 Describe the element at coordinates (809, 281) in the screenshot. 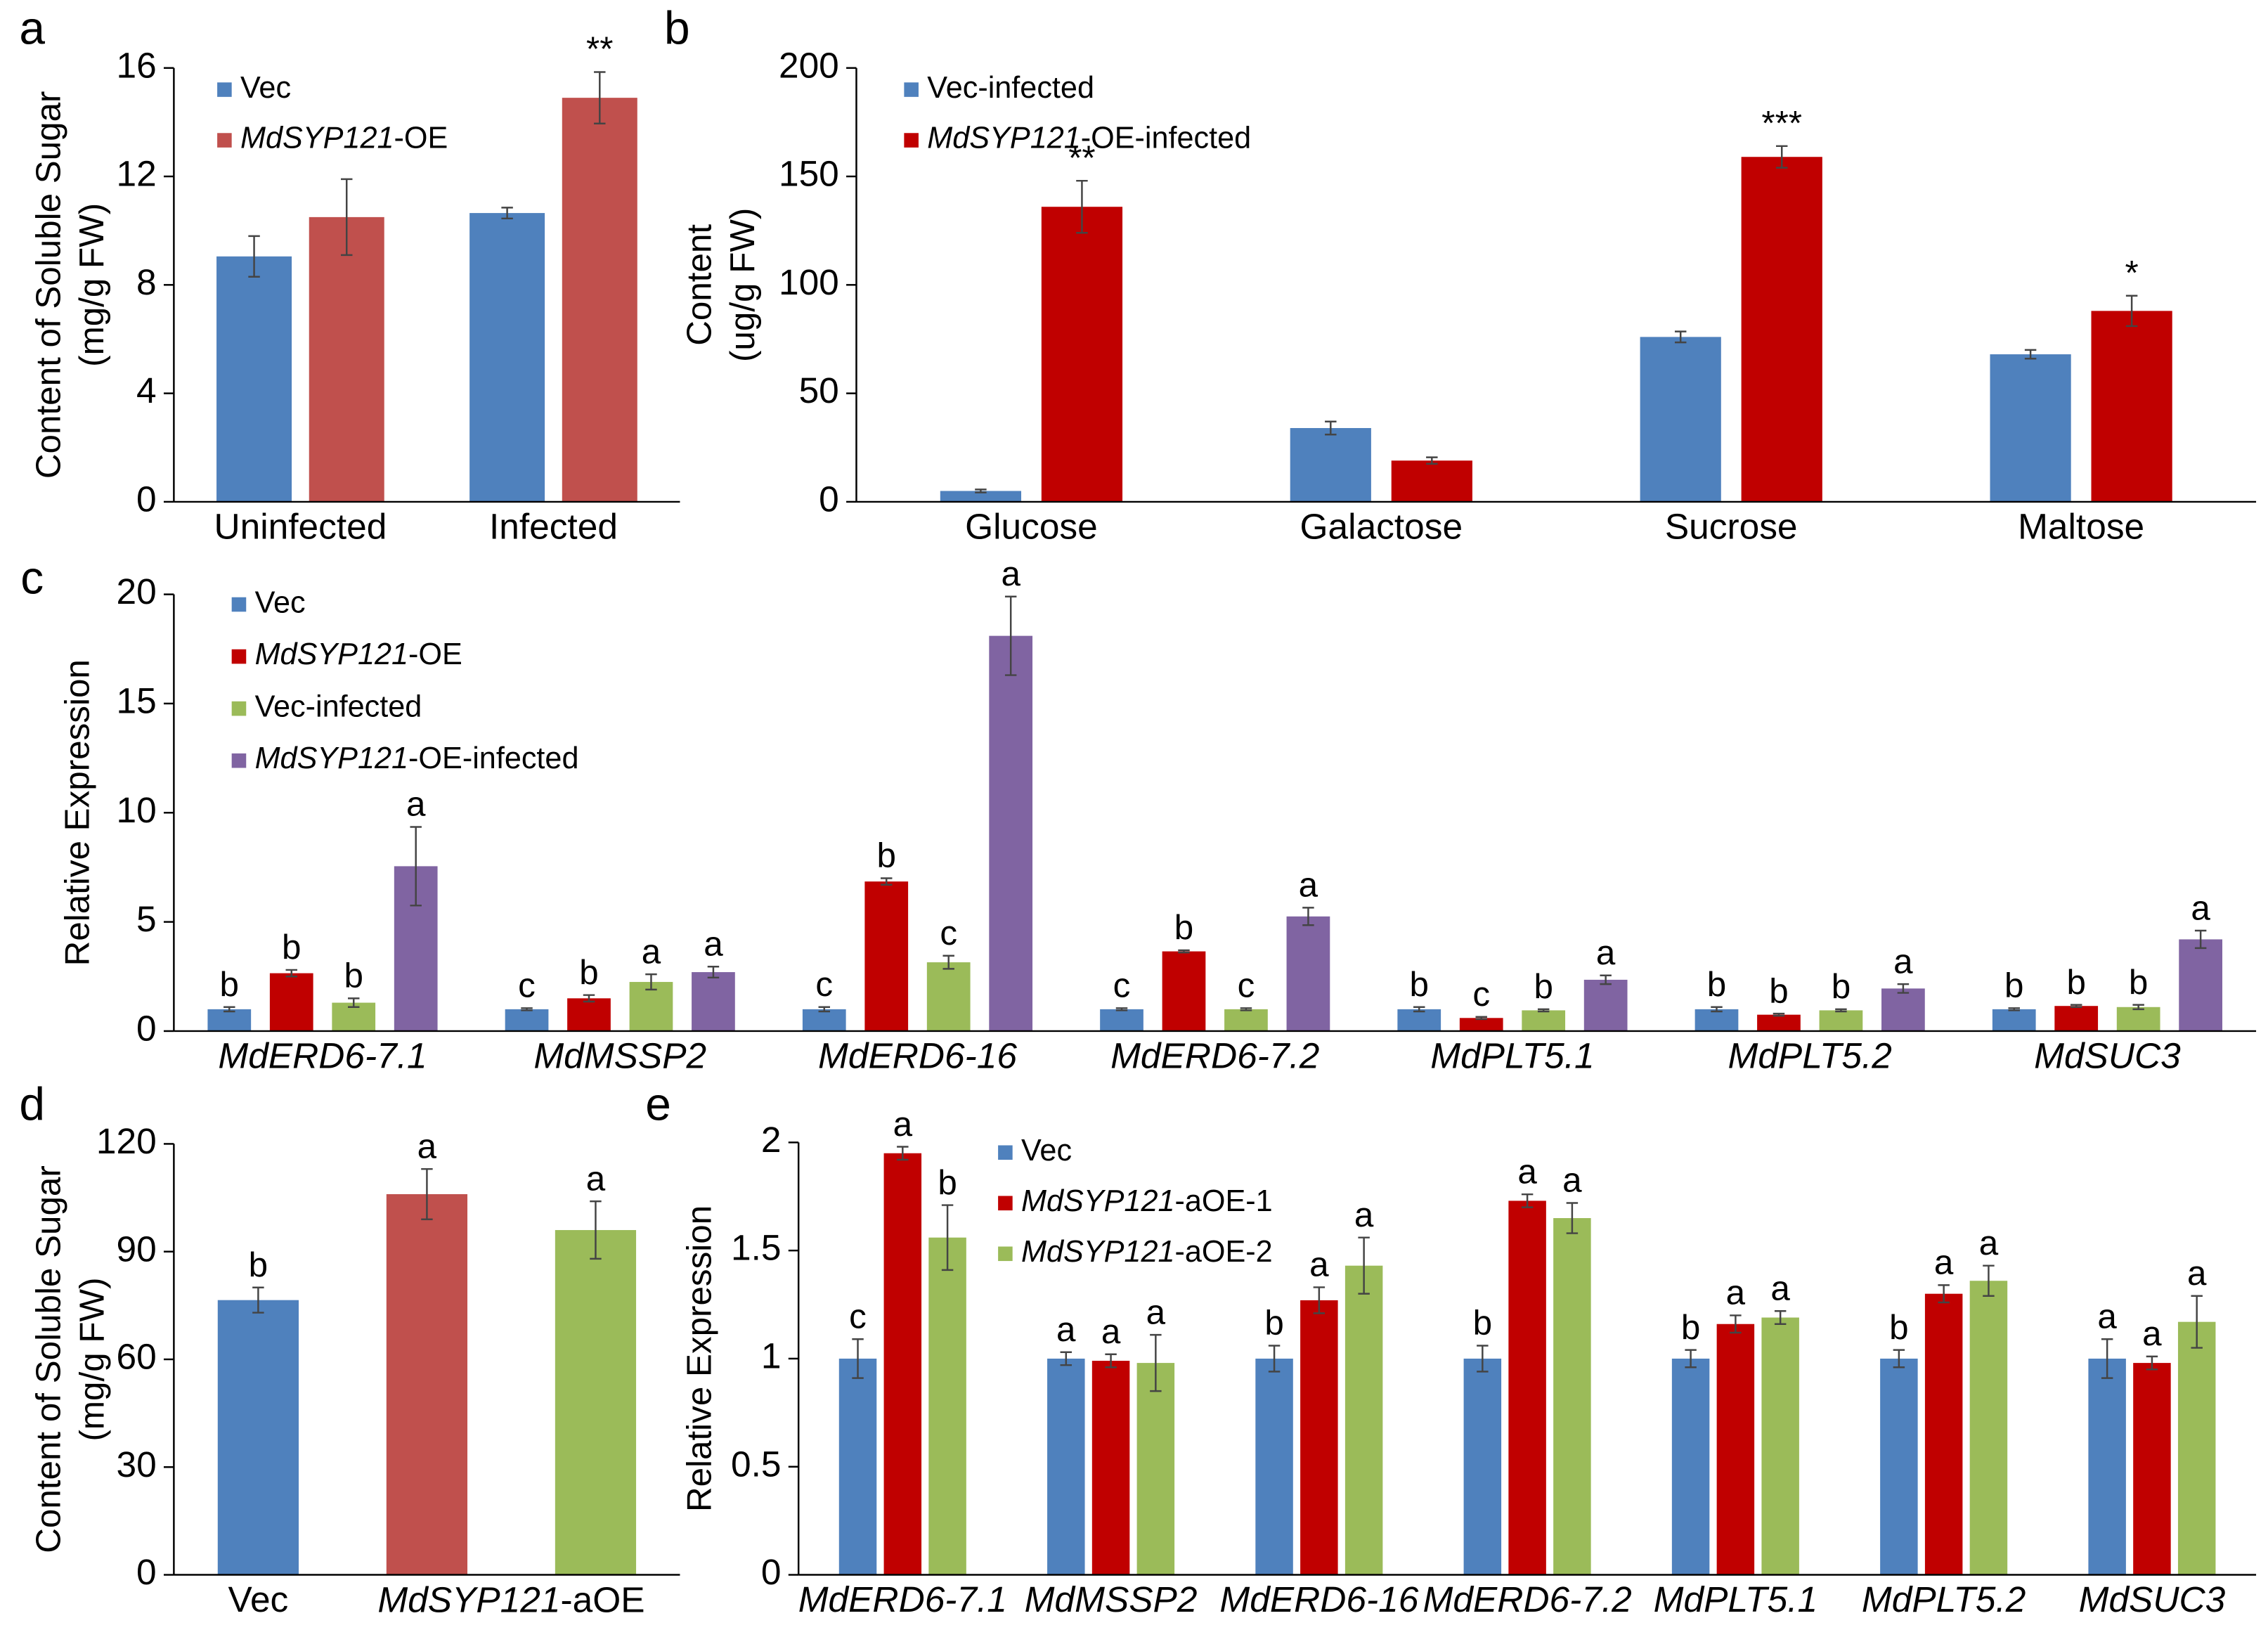

I see `y-tick-label: 100` at that location.